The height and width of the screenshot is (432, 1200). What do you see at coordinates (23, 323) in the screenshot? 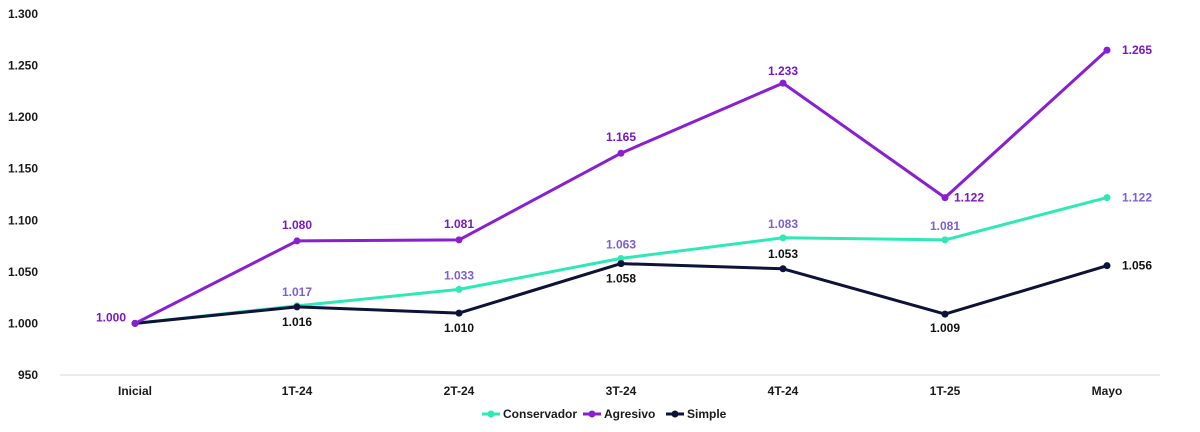
I see `y-tick-label: 1.000` at bounding box center [23, 323].